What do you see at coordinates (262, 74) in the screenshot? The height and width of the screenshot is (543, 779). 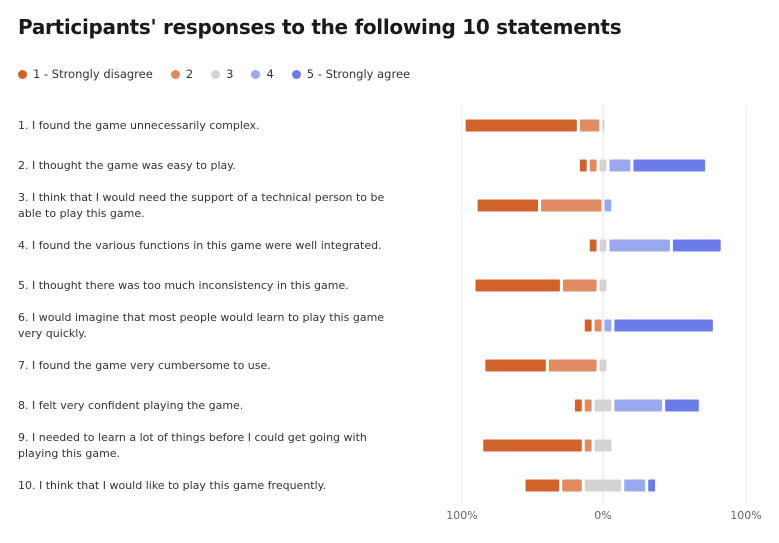 I see `legend-item-4: 4` at bounding box center [262, 74].